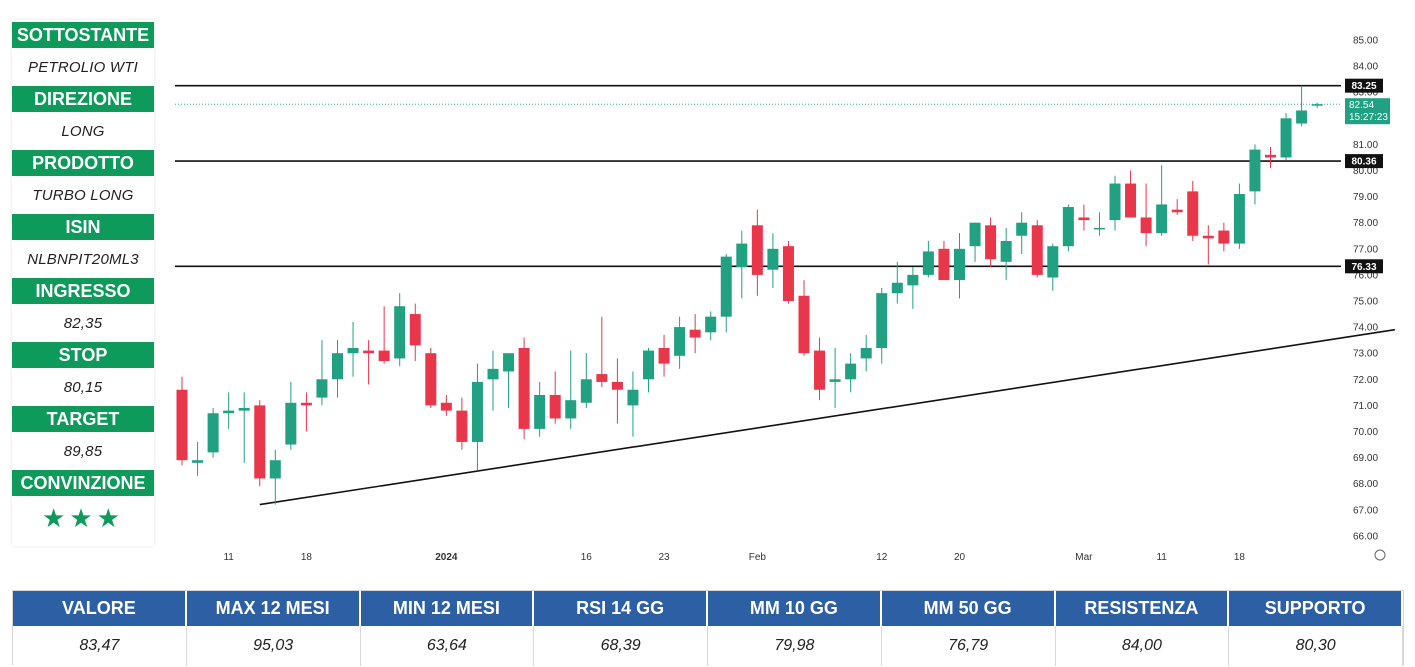  What do you see at coordinates (83, 195) in the screenshot?
I see `info-value-prodotto: TURBO LONG` at bounding box center [83, 195].